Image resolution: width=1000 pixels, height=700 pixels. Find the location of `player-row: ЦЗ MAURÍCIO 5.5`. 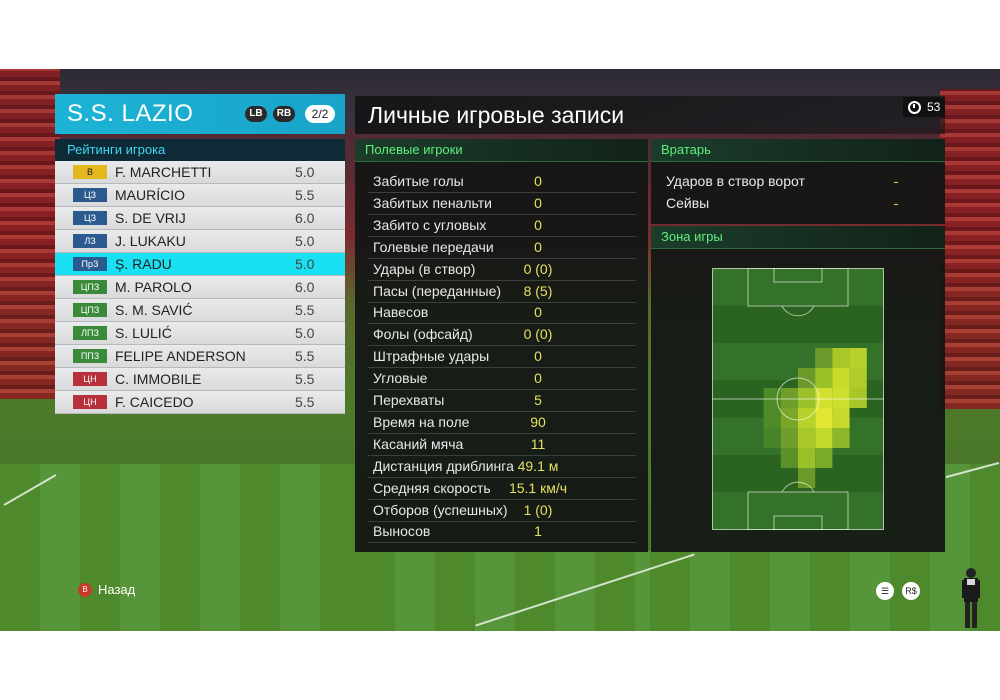

player-row: ЦЗ MAURÍCIO 5.5 is located at coordinates (200, 195).